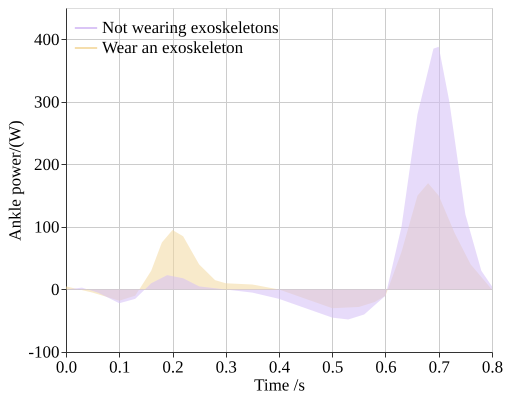  Describe the element at coordinates (493, 367) in the screenshot. I see `x-tick-label: 0.8` at that location.